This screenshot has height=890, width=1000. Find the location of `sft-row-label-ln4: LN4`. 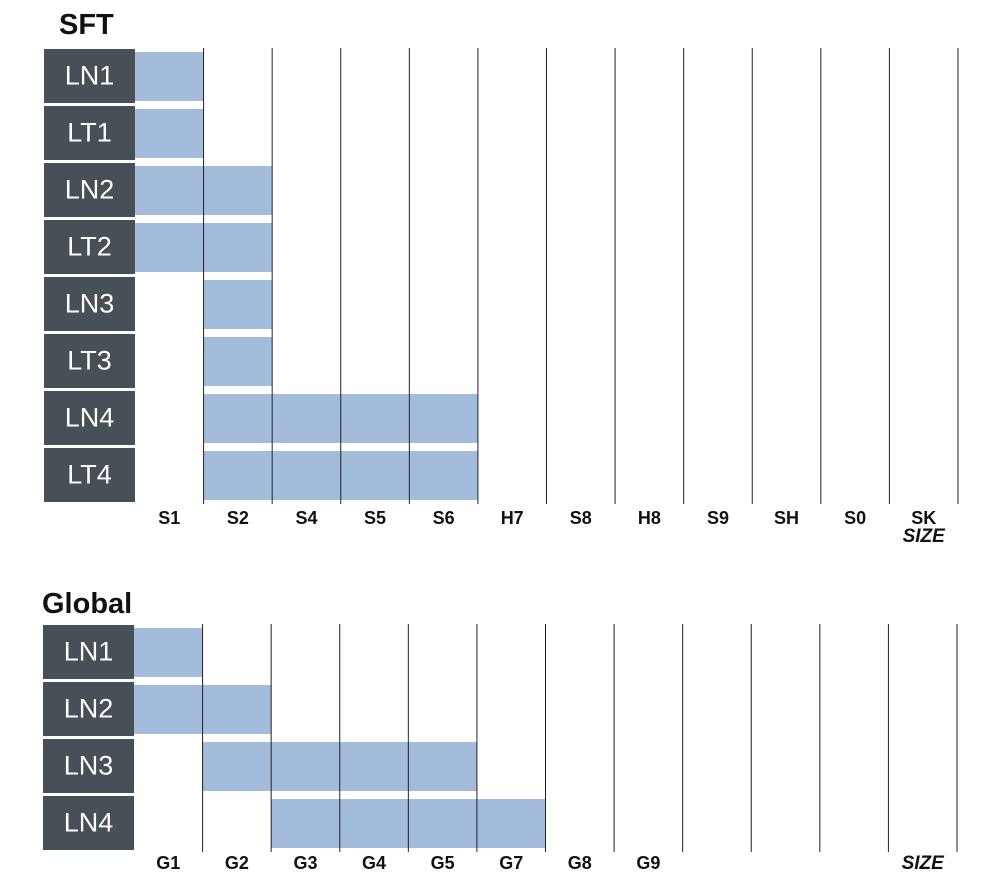

sft-row-label-ln4: LN4 is located at coordinates (90, 418).